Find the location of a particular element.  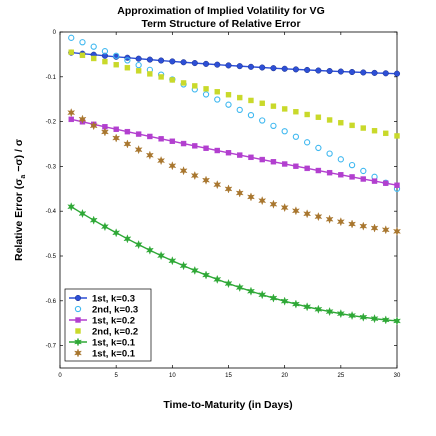

y-tick-label: -0.1 is located at coordinates (51, 78).